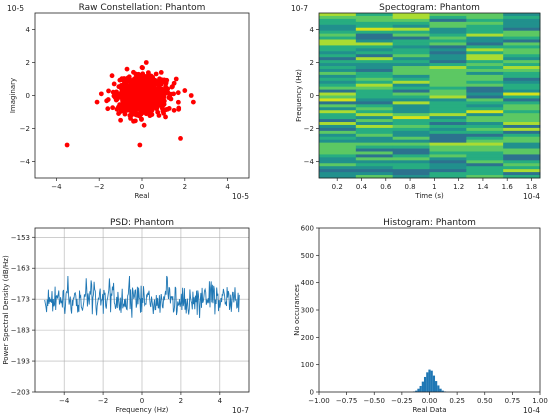 This screenshot has width=550, height=415. What do you see at coordinates (531, 410) in the screenshot?
I see `x-exponent-label: 10-4` at bounding box center [531, 410].